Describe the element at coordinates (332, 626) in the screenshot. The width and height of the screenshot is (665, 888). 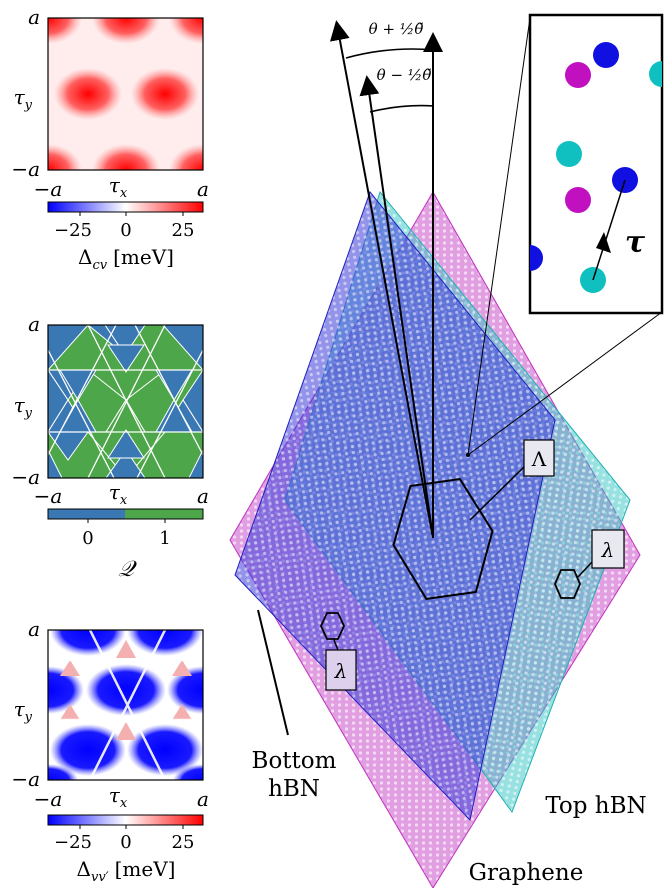
I see `small-hexagon-left` at that location.